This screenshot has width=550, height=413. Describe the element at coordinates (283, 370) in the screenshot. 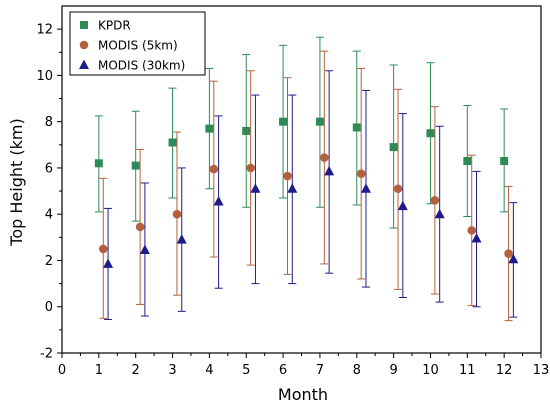

I see `x-tick-label: 6` at that location.